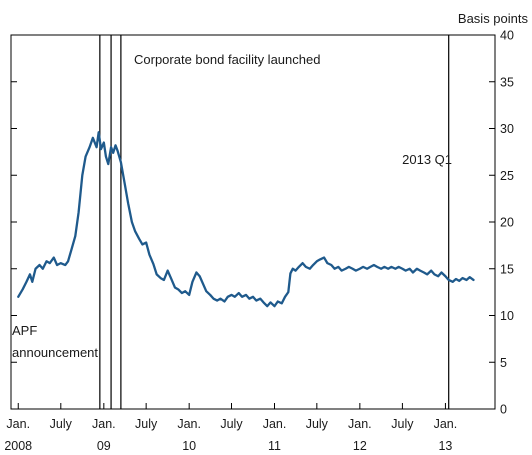  What do you see at coordinates (503, 363) in the screenshot?
I see `y-tick-label: 5` at bounding box center [503, 363].